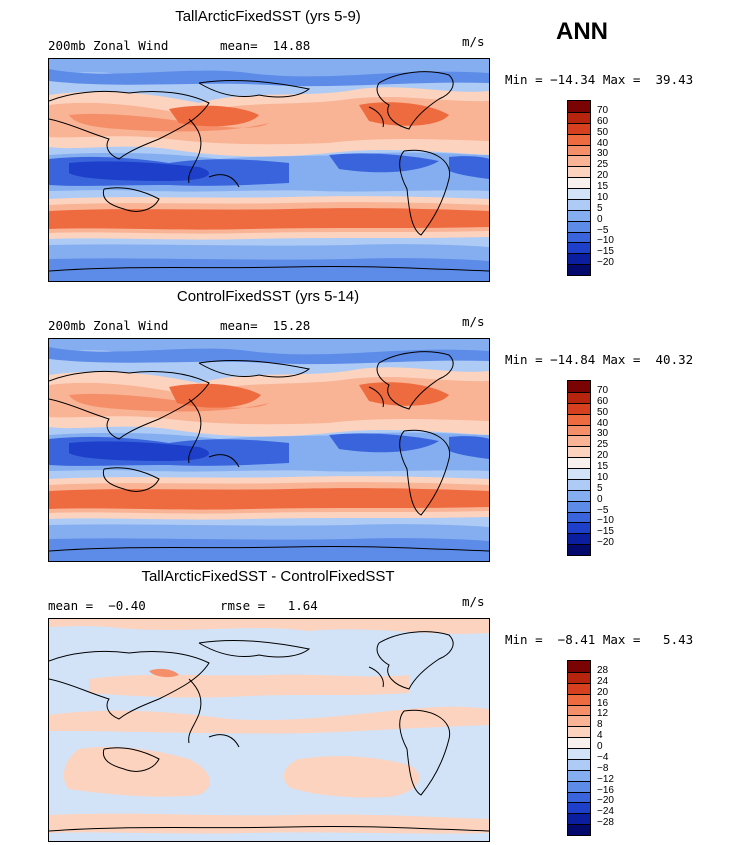 The height and width of the screenshot is (845, 733). What do you see at coordinates (108, 325) in the screenshot?
I see `panel-2-variable-label: 200mb Zonal Wind` at bounding box center [108, 325].